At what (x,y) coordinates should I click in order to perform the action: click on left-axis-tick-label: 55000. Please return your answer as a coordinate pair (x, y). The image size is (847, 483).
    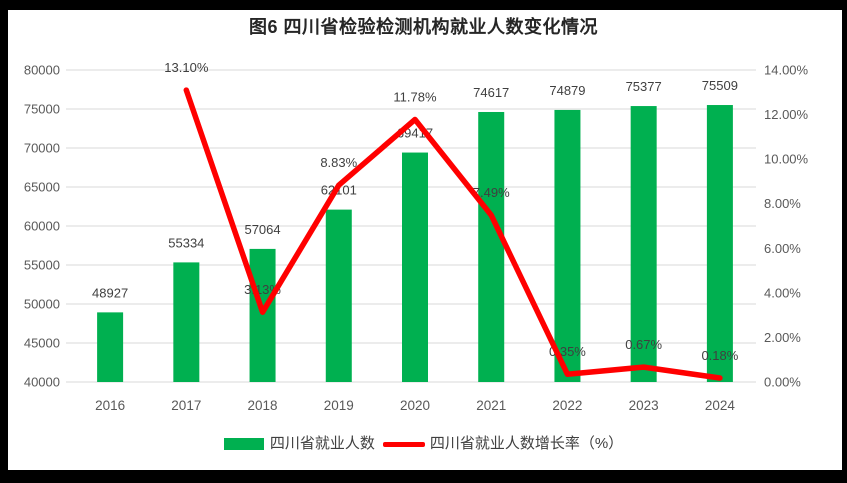
    Looking at the image, I should click on (42, 265).